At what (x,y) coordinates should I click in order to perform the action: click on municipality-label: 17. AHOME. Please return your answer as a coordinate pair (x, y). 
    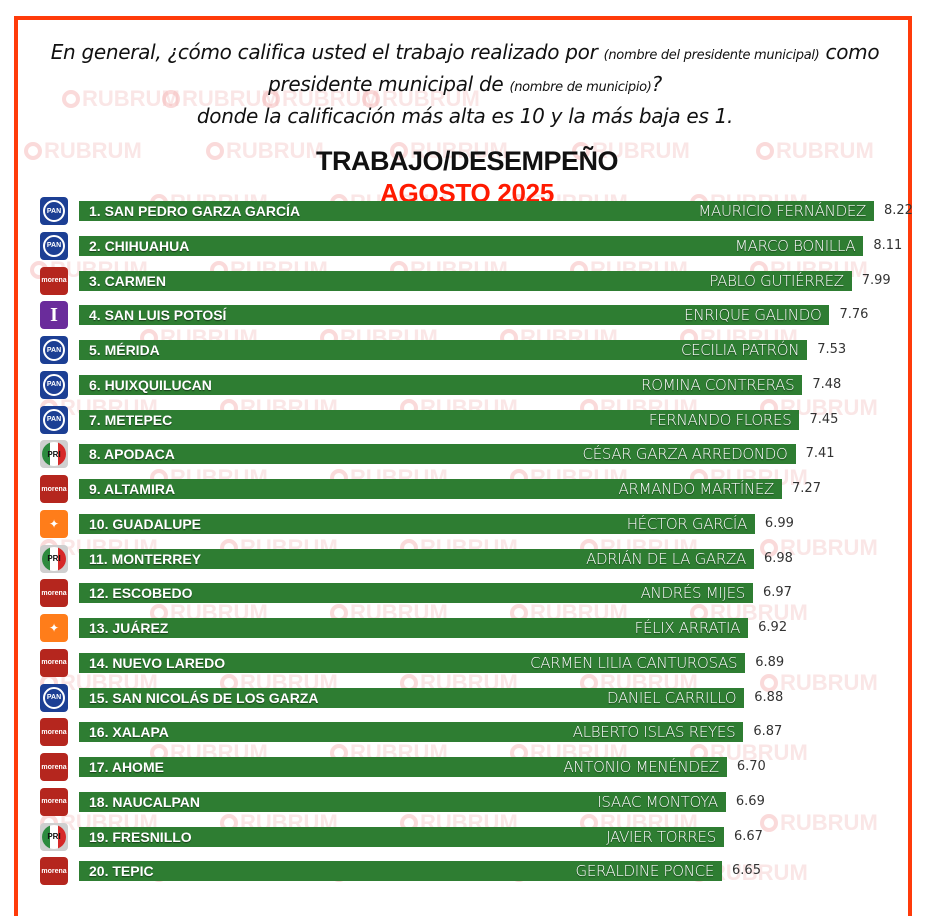
    Looking at the image, I should click on (126, 767).